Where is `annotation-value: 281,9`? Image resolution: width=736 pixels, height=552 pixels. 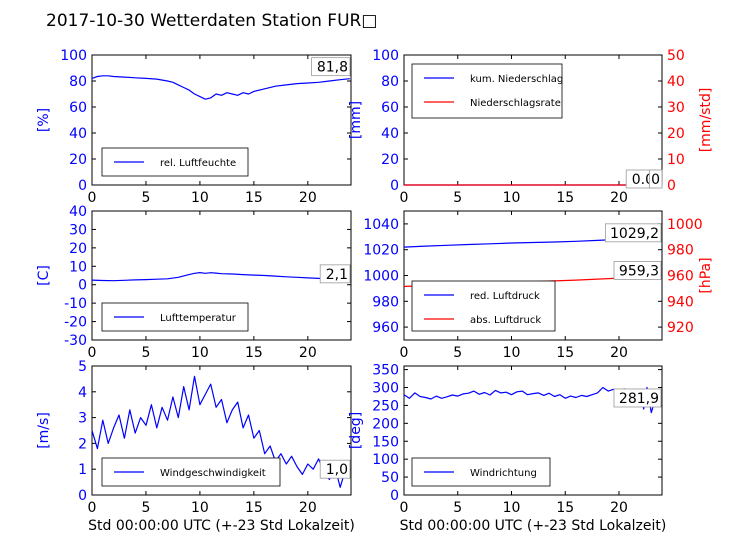
annotation-value: 281,9 is located at coordinates (639, 399).